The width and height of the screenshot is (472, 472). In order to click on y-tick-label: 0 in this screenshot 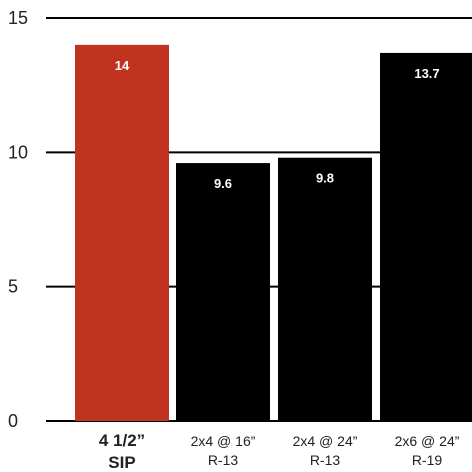, I will do `click(13, 421)`.